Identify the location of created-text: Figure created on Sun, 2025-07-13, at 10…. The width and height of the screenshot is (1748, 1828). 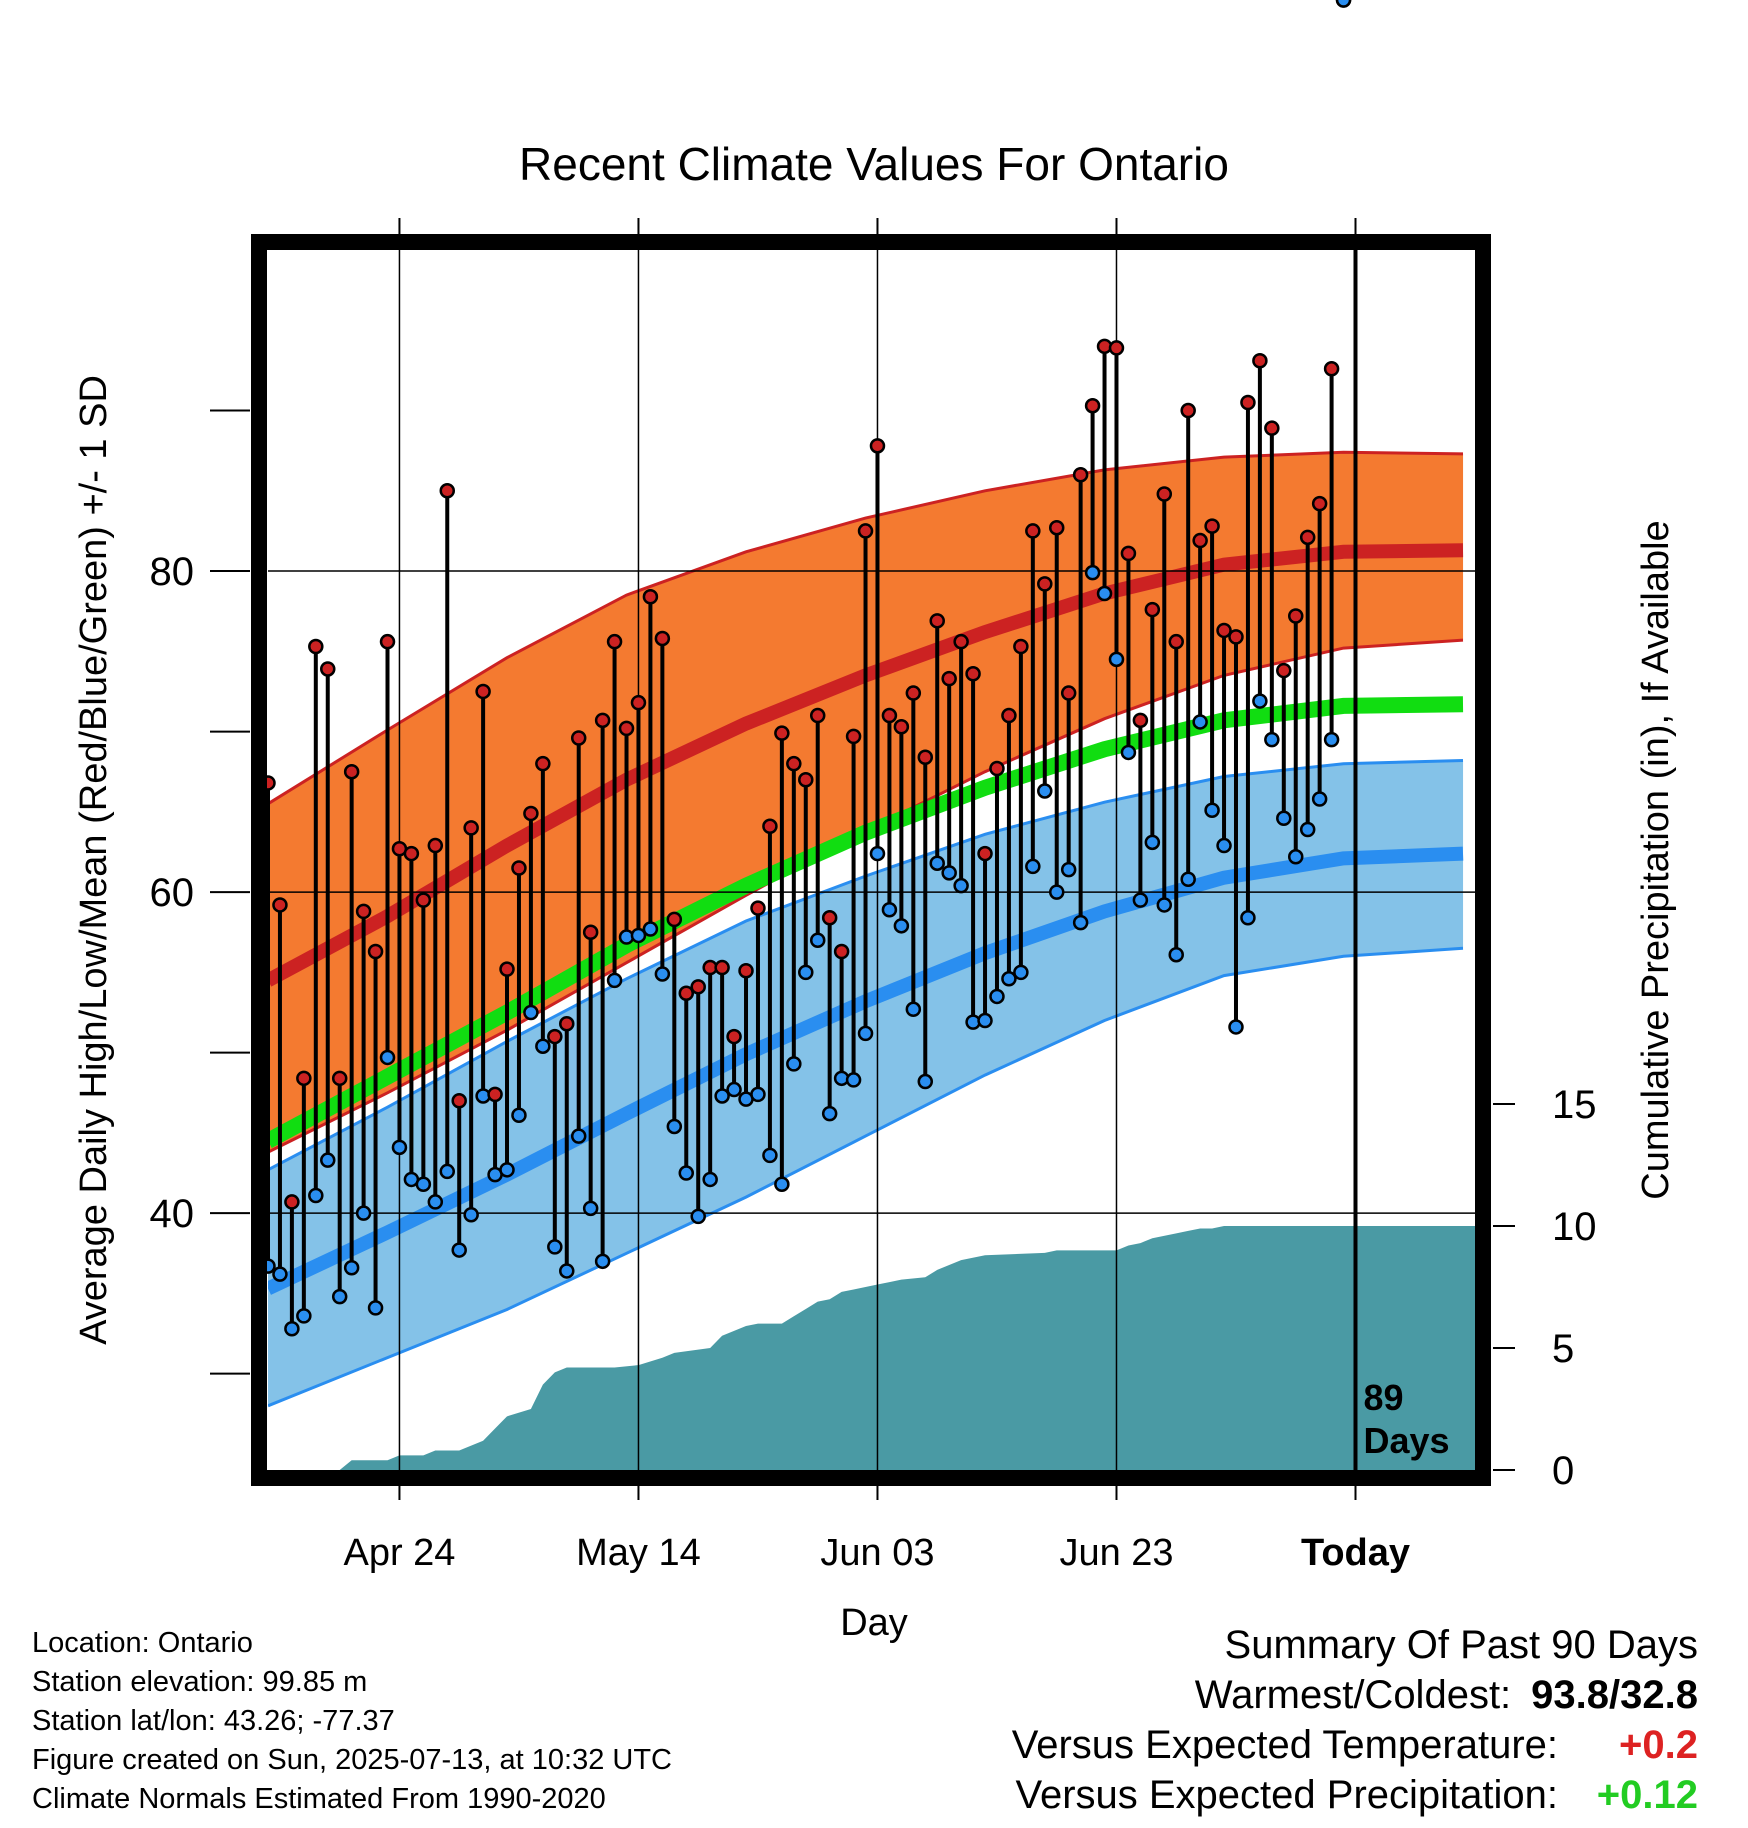
(352, 1760).